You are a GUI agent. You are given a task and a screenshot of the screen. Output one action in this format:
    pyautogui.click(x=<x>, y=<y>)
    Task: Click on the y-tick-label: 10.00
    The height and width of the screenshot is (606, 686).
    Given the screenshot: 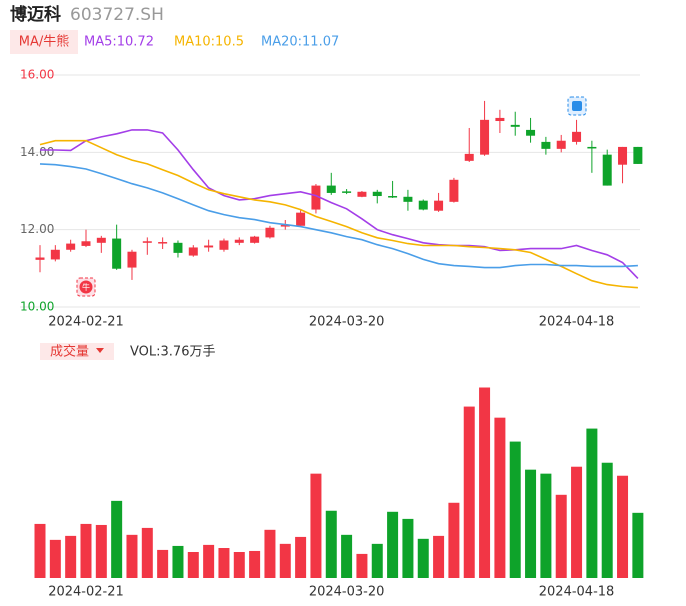 What is the action you would take?
    pyautogui.click(x=37, y=307)
    